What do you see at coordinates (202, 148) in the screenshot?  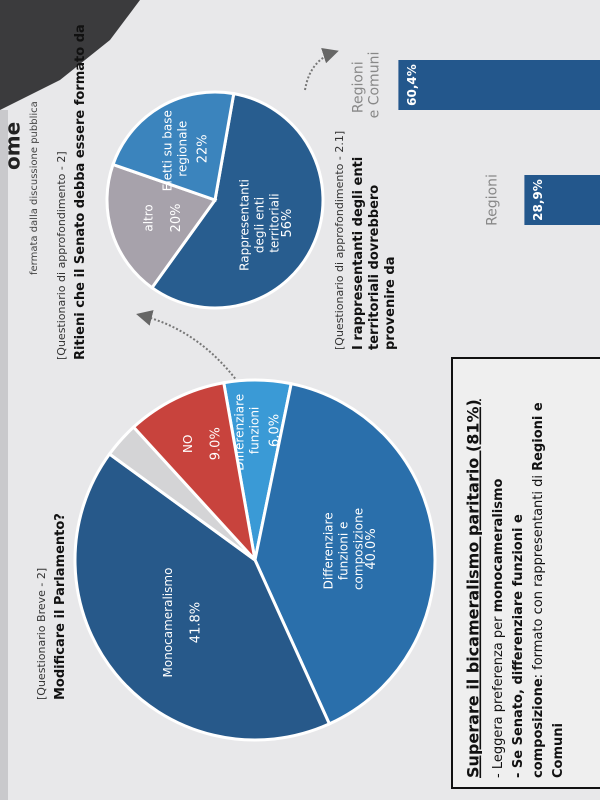 I see `slice-value-label: 22%` at bounding box center [202, 148].